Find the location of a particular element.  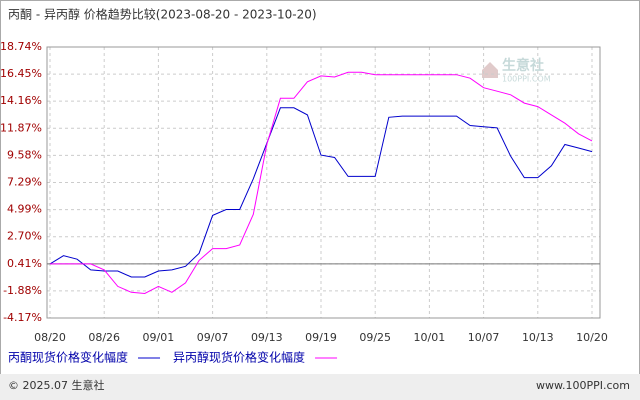

x-tick-label: 09/25 is located at coordinates (375, 337).